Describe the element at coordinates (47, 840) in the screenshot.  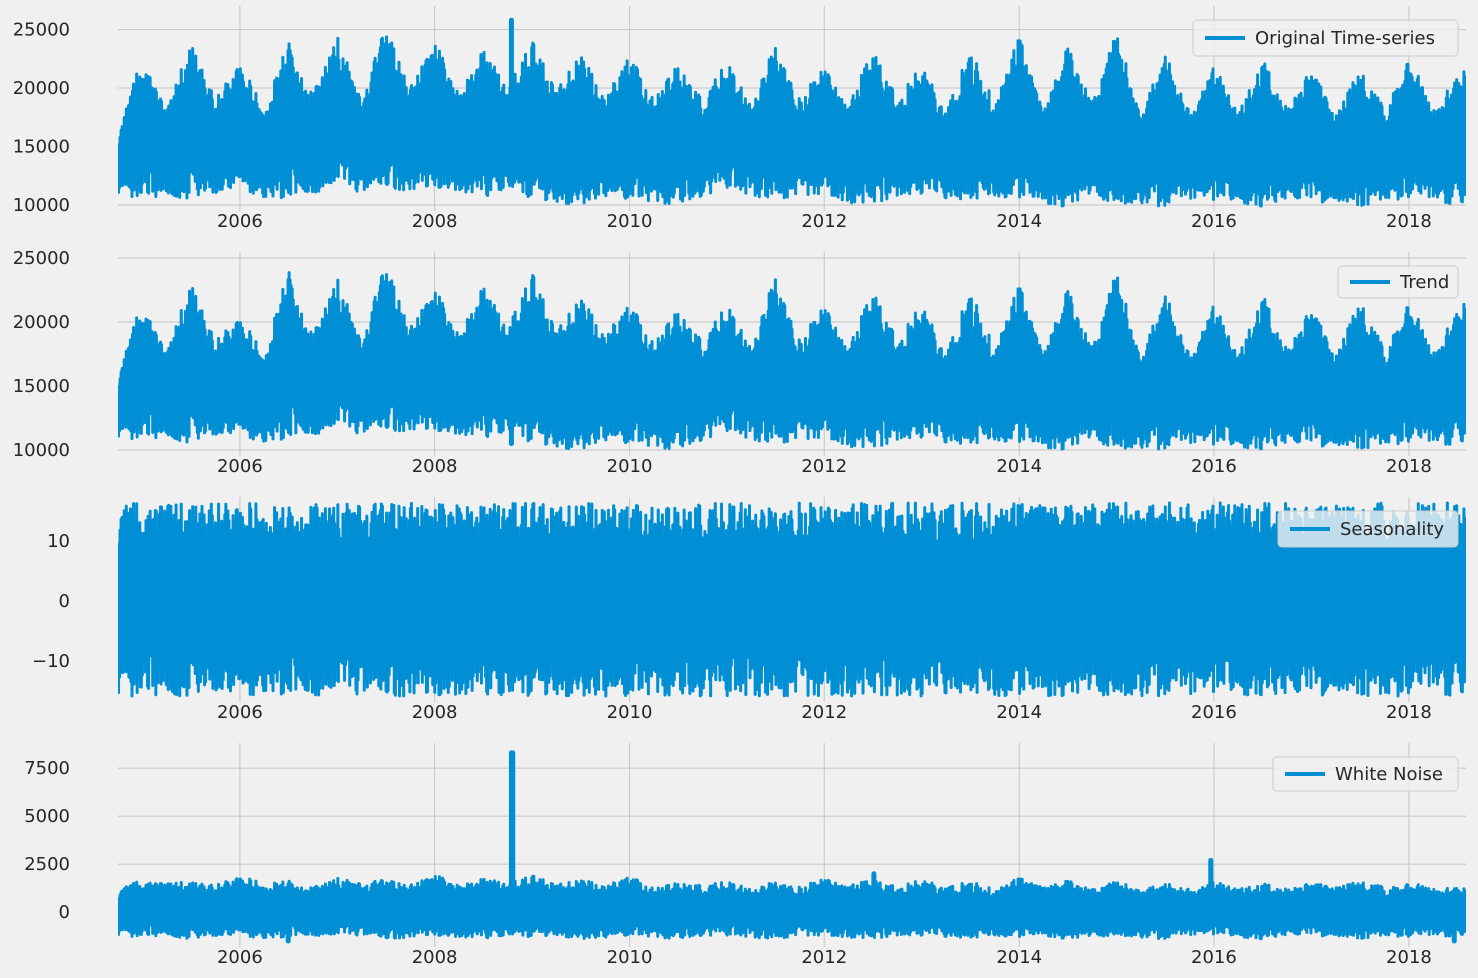
I see `y-tick-labels: 0 2500 5000 7500` at that location.